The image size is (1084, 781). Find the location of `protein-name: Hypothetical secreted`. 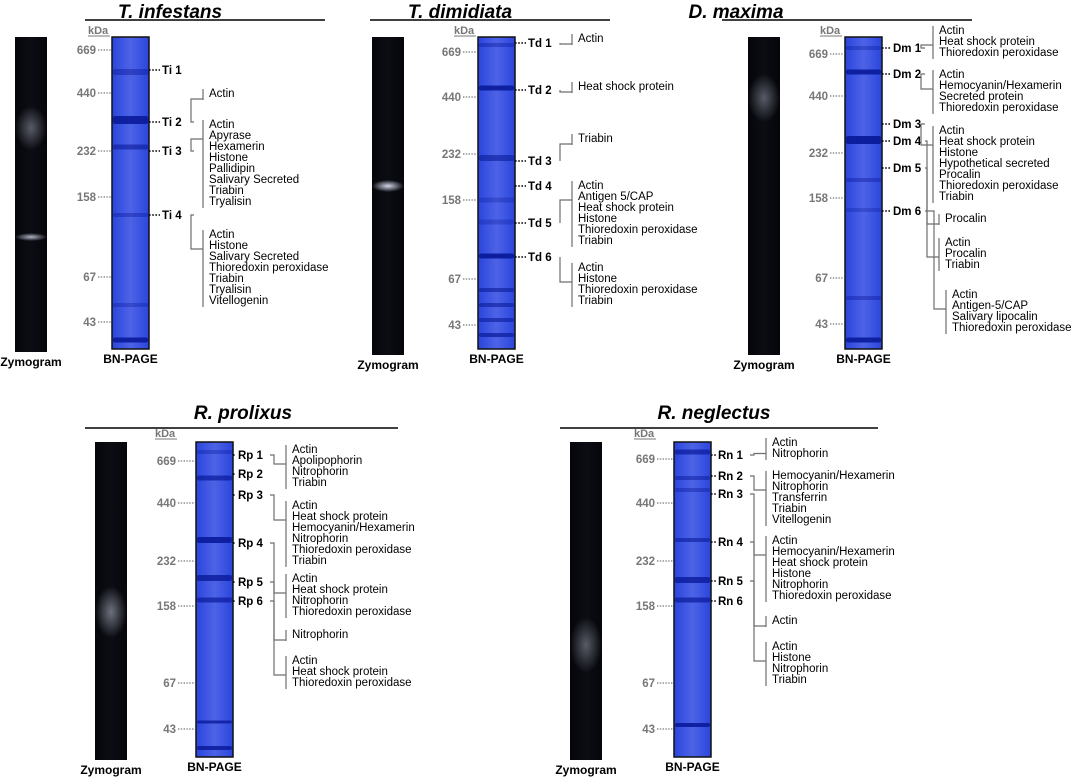

protein-name: Hypothetical secreted is located at coordinates (994, 164).